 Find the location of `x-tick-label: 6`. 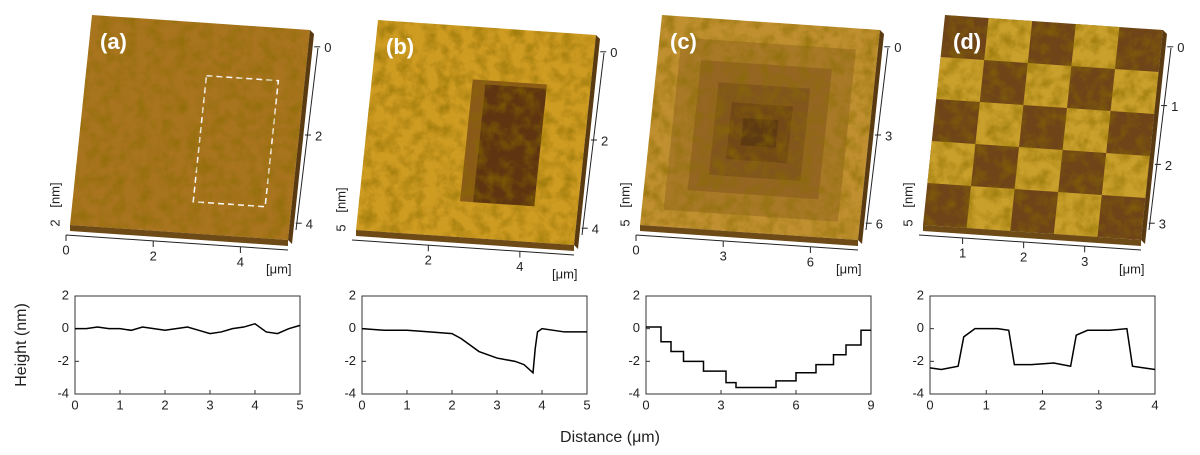

x-tick-label: 6 is located at coordinates (795, 404).